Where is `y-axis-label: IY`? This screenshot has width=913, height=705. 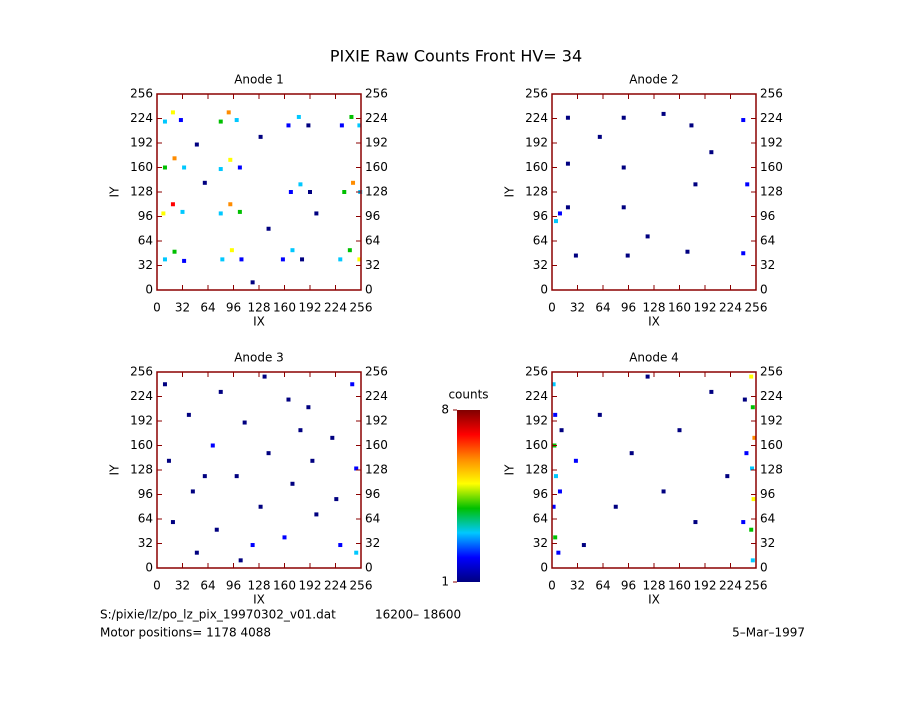 y-axis-label: IY is located at coordinates (510, 470).